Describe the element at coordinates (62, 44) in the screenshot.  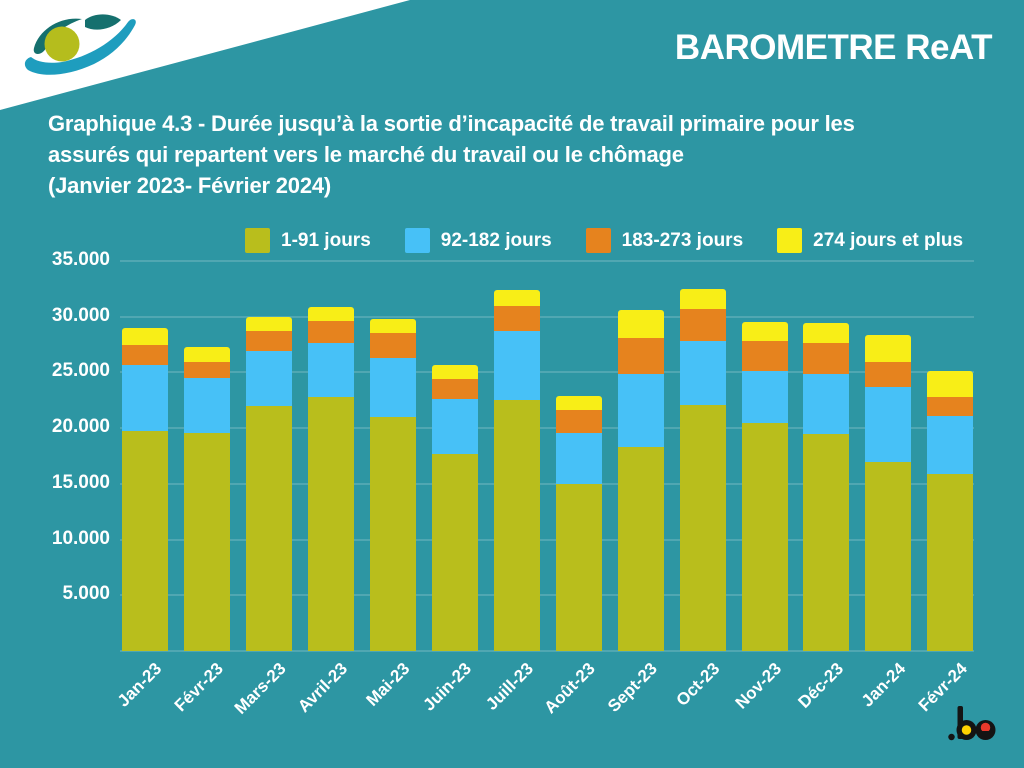
I see `logo-iris` at that location.